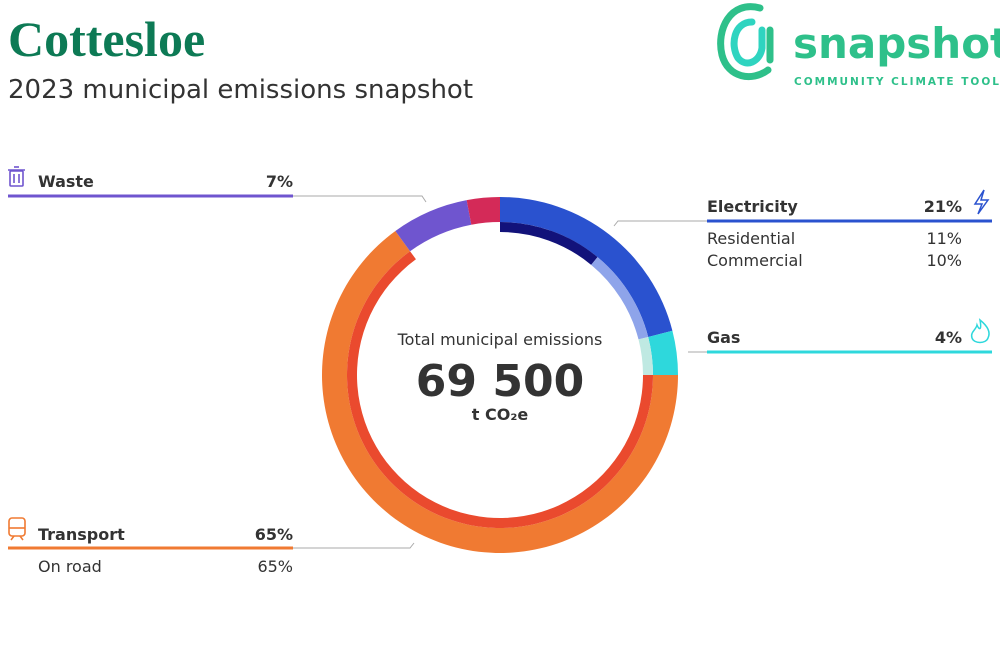 The image size is (1000, 670). Describe the element at coordinates (66, 181) in the screenshot. I see `category-label: Waste` at that location.